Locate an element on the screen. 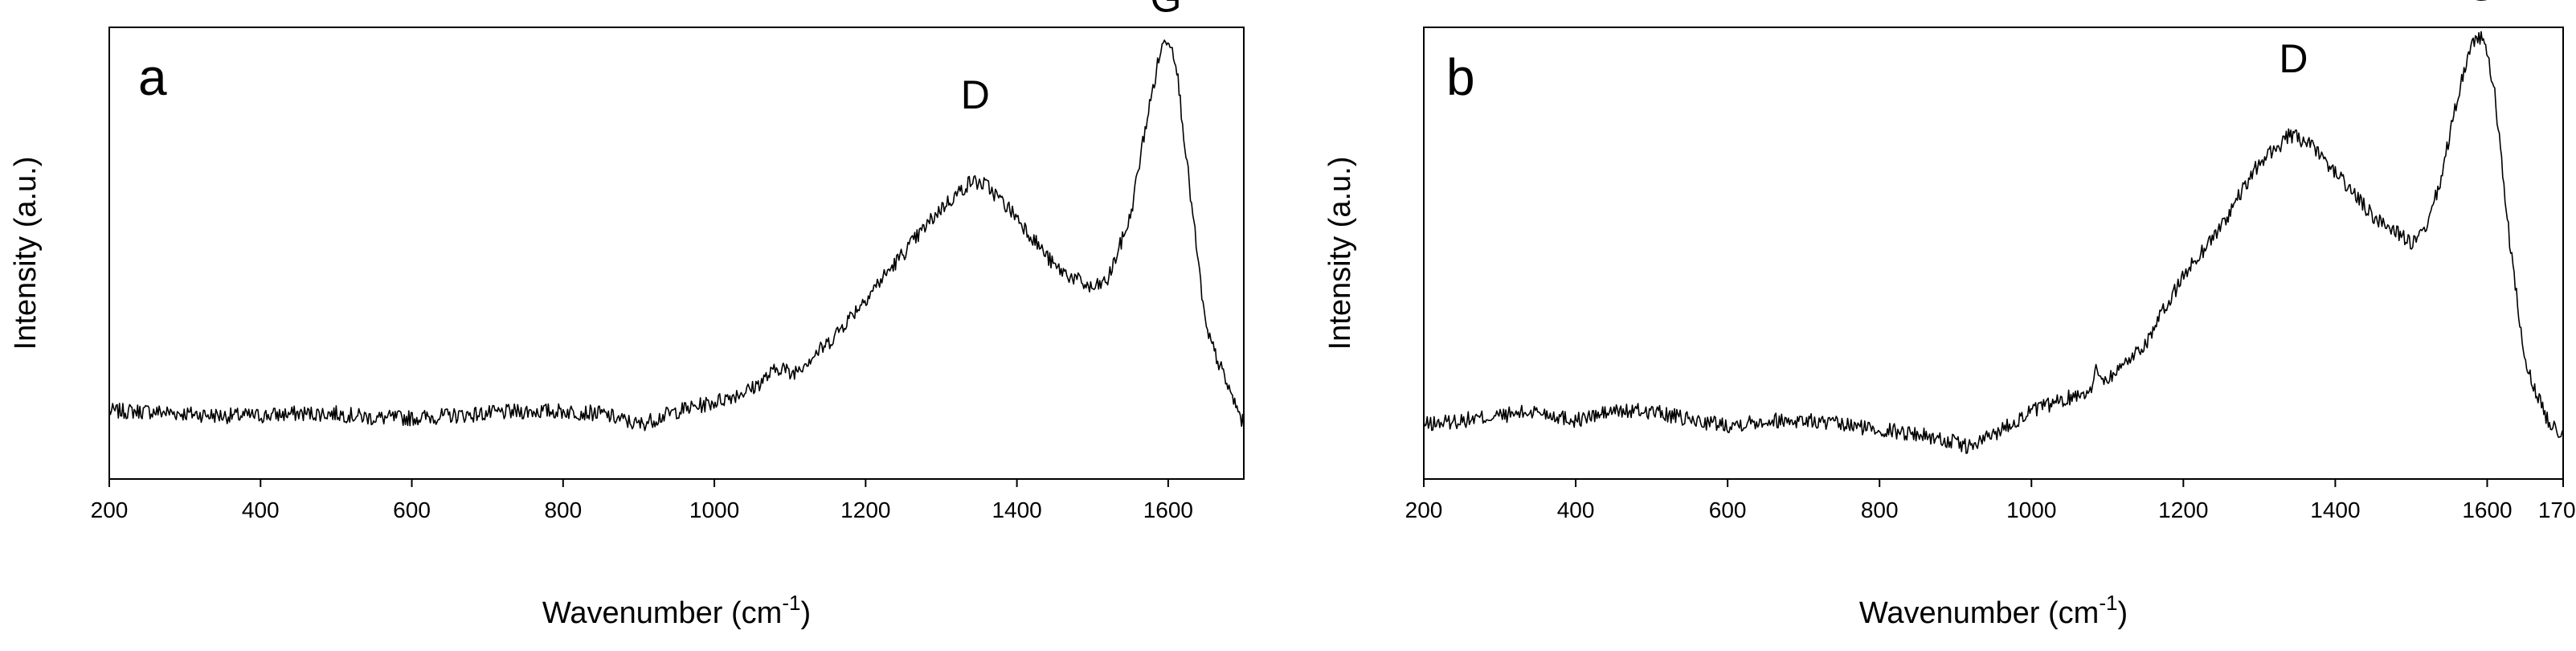 Image resolution: width=2576 pixels, height=651 pixels. x-tick-label: 1700 is located at coordinates (2557, 509).